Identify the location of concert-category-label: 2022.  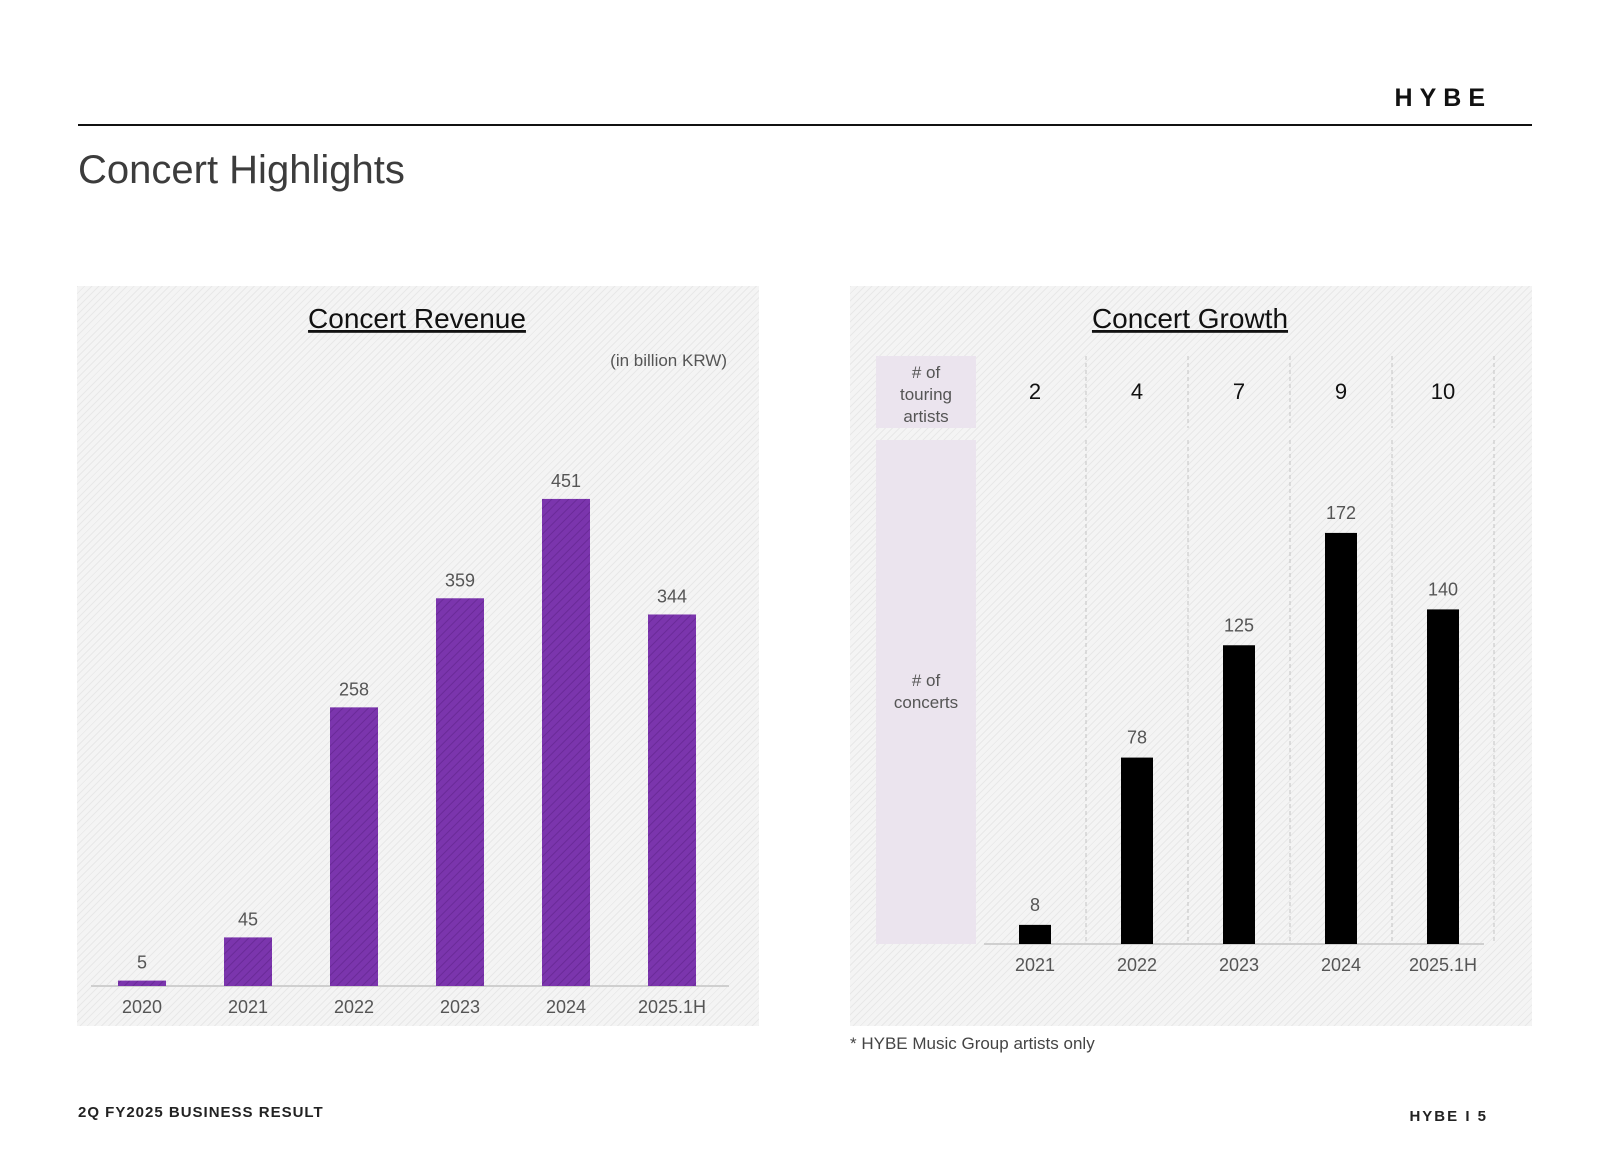
(1137, 965).